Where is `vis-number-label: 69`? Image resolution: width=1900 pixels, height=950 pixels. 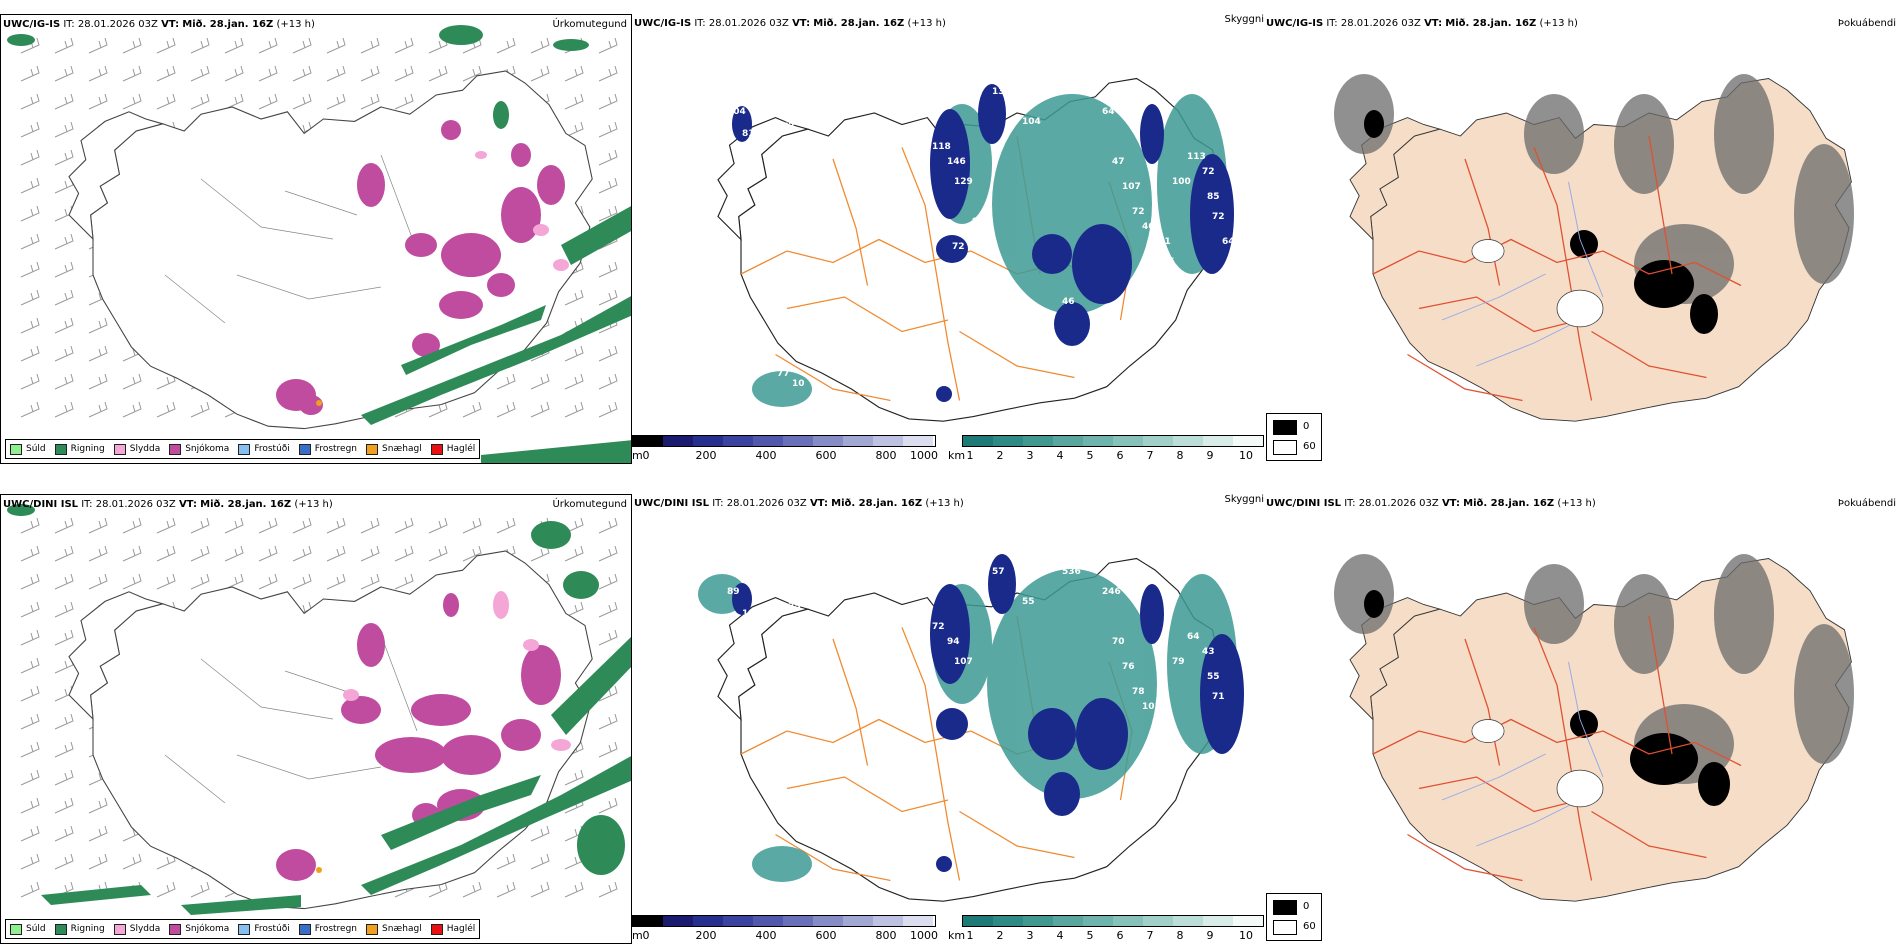
vis-number-label: 69 is located at coordinates (1158, 722).